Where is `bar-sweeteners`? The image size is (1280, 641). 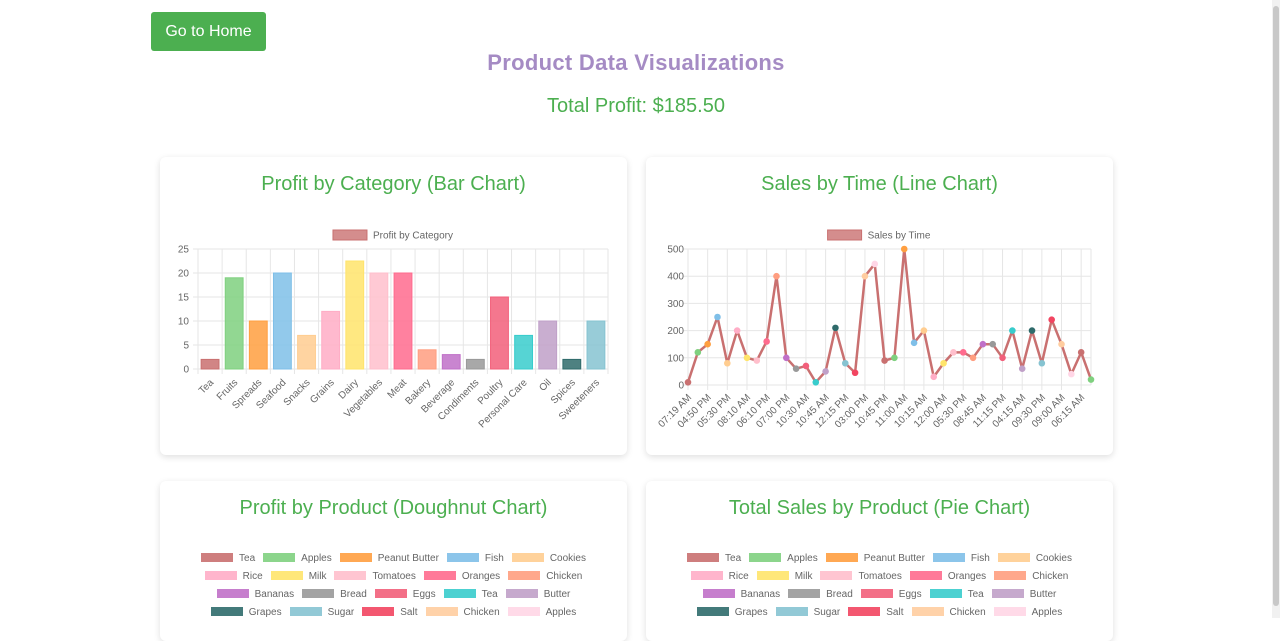 bar-sweeteners is located at coordinates (596, 345).